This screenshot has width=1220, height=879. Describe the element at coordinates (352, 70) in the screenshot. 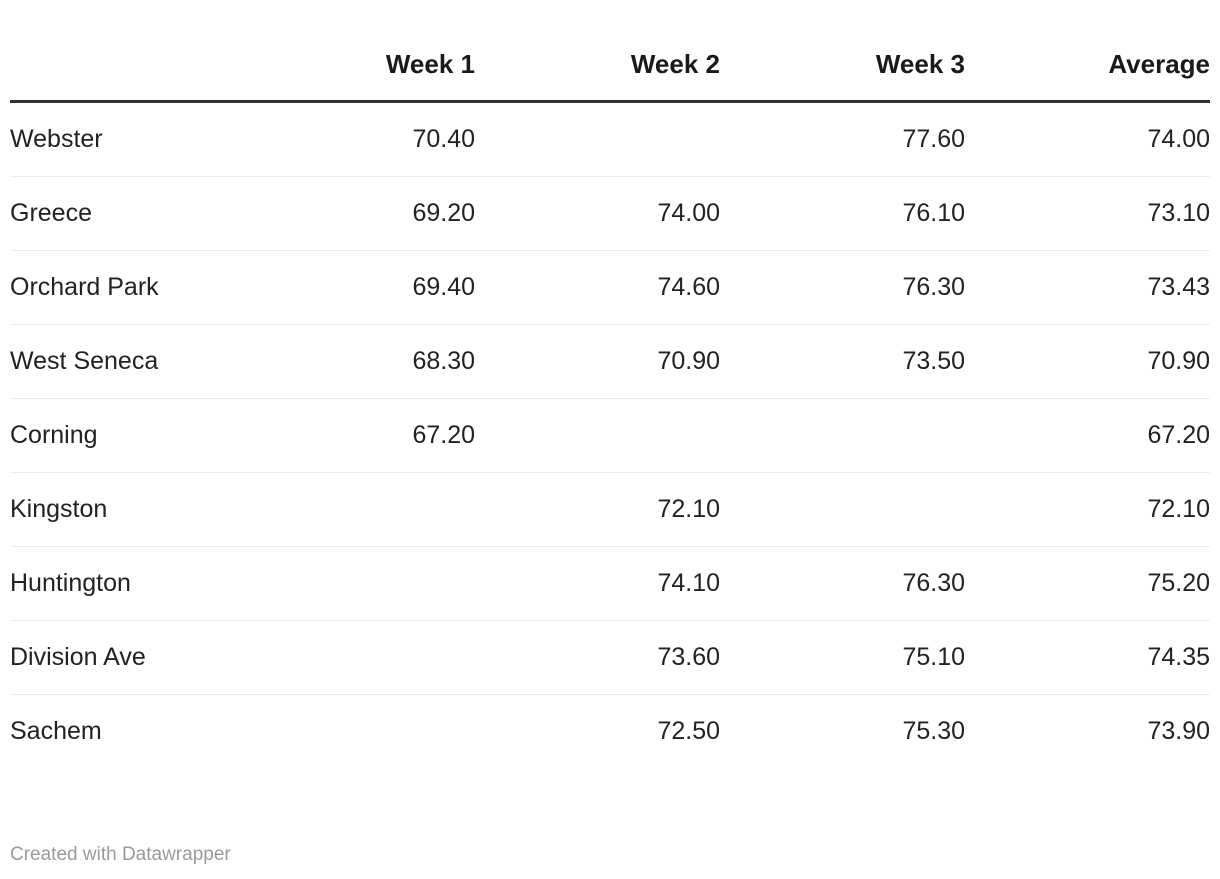

I see `column-header-week-1: Week 1` at that location.